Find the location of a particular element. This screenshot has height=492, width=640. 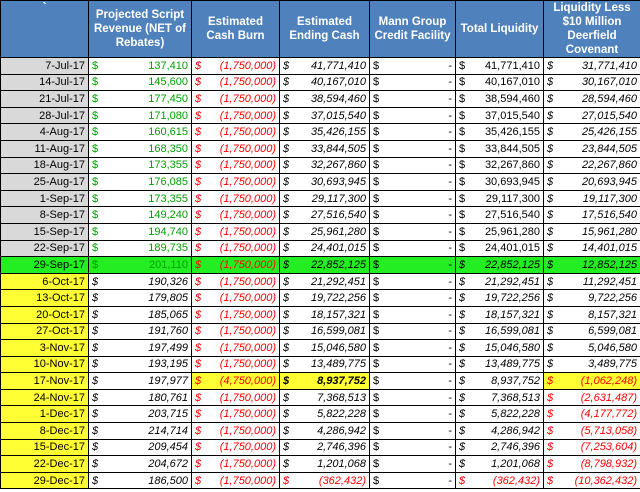

date-cell: 29-Sep-17 is located at coordinates (44, 265).